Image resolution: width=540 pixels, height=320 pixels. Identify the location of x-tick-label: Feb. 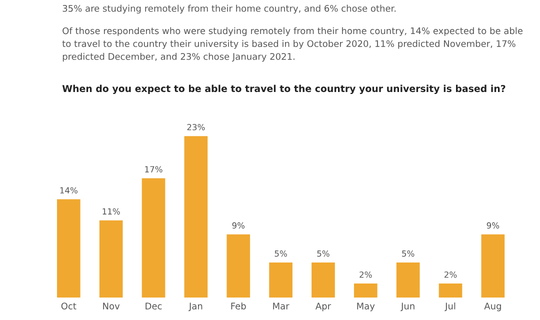
(238, 306).